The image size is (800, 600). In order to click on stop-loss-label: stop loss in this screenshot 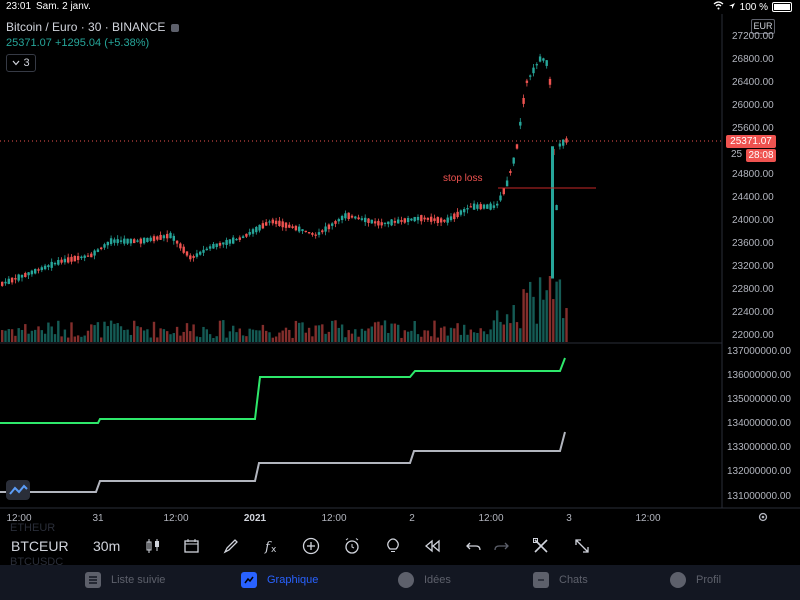, I will do `click(463, 178)`.